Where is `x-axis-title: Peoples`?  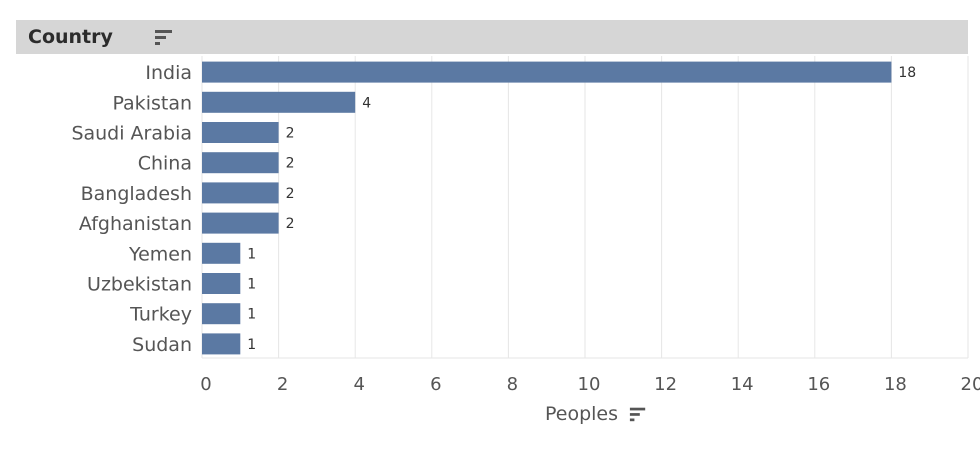 x-axis-title: Peoples is located at coordinates (596, 415).